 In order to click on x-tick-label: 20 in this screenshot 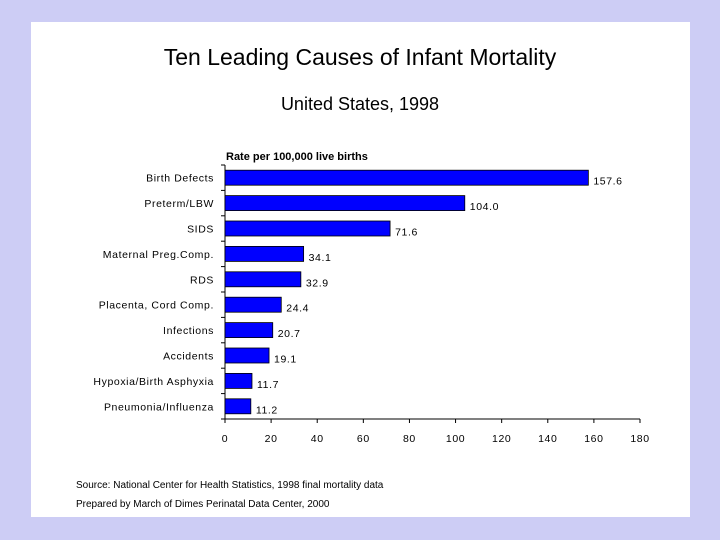, I will do `click(271, 439)`.